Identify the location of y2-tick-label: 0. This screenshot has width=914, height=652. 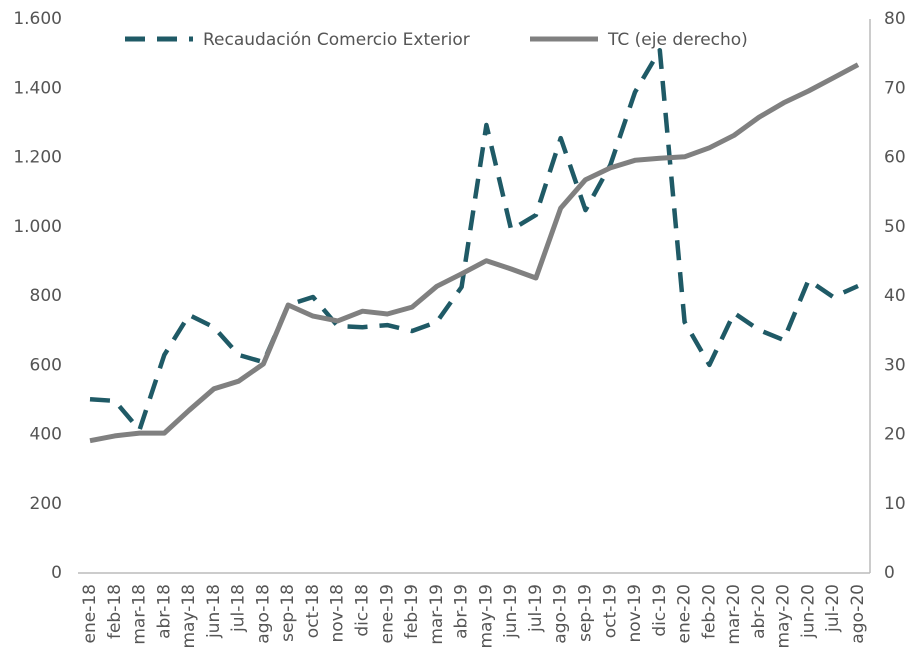
(889, 573).